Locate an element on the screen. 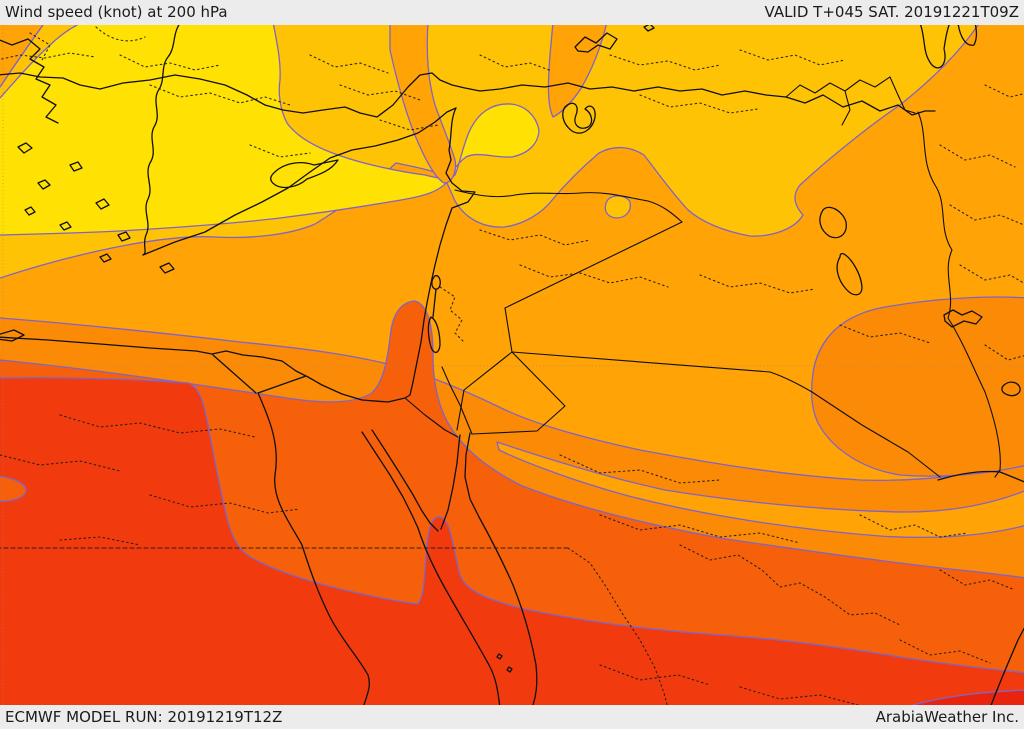 The image size is (1024, 729). small-lake-northeast is located at coordinates (649, 28).